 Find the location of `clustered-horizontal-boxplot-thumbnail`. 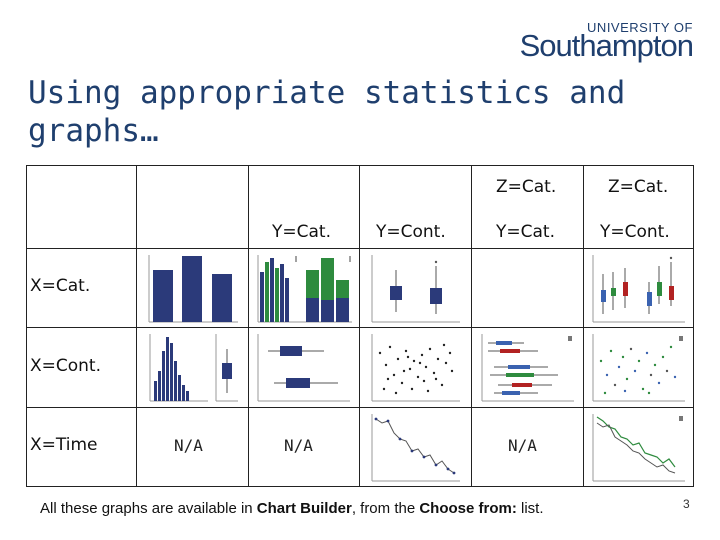

clustered-horizontal-boxplot-thumbnail is located at coordinates (527, 368).